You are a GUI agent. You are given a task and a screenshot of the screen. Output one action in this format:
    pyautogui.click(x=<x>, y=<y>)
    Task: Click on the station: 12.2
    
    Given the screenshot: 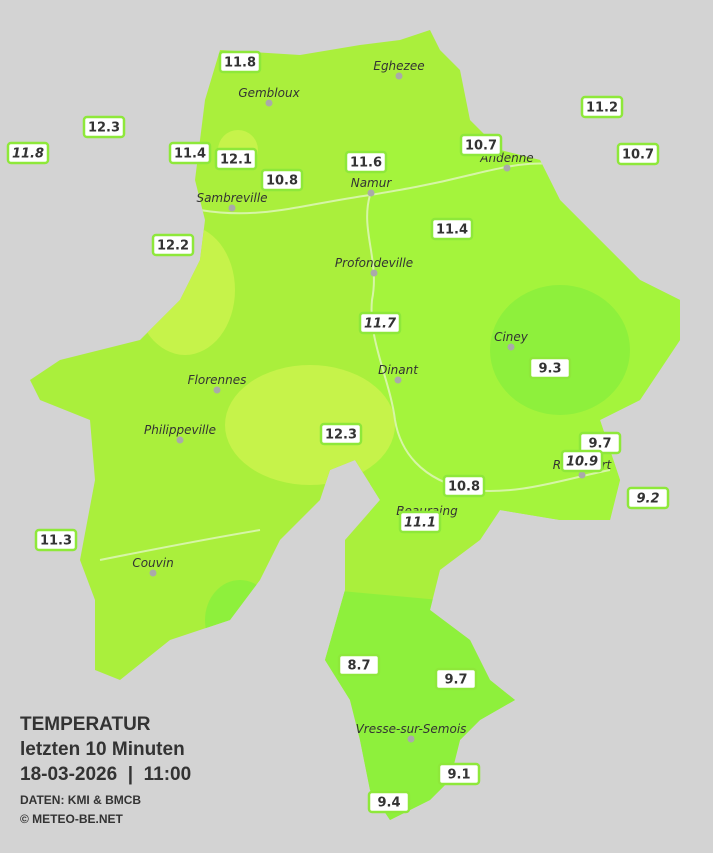 What is the action you would take?
    pyautogui.click(x=173, y=245)
    